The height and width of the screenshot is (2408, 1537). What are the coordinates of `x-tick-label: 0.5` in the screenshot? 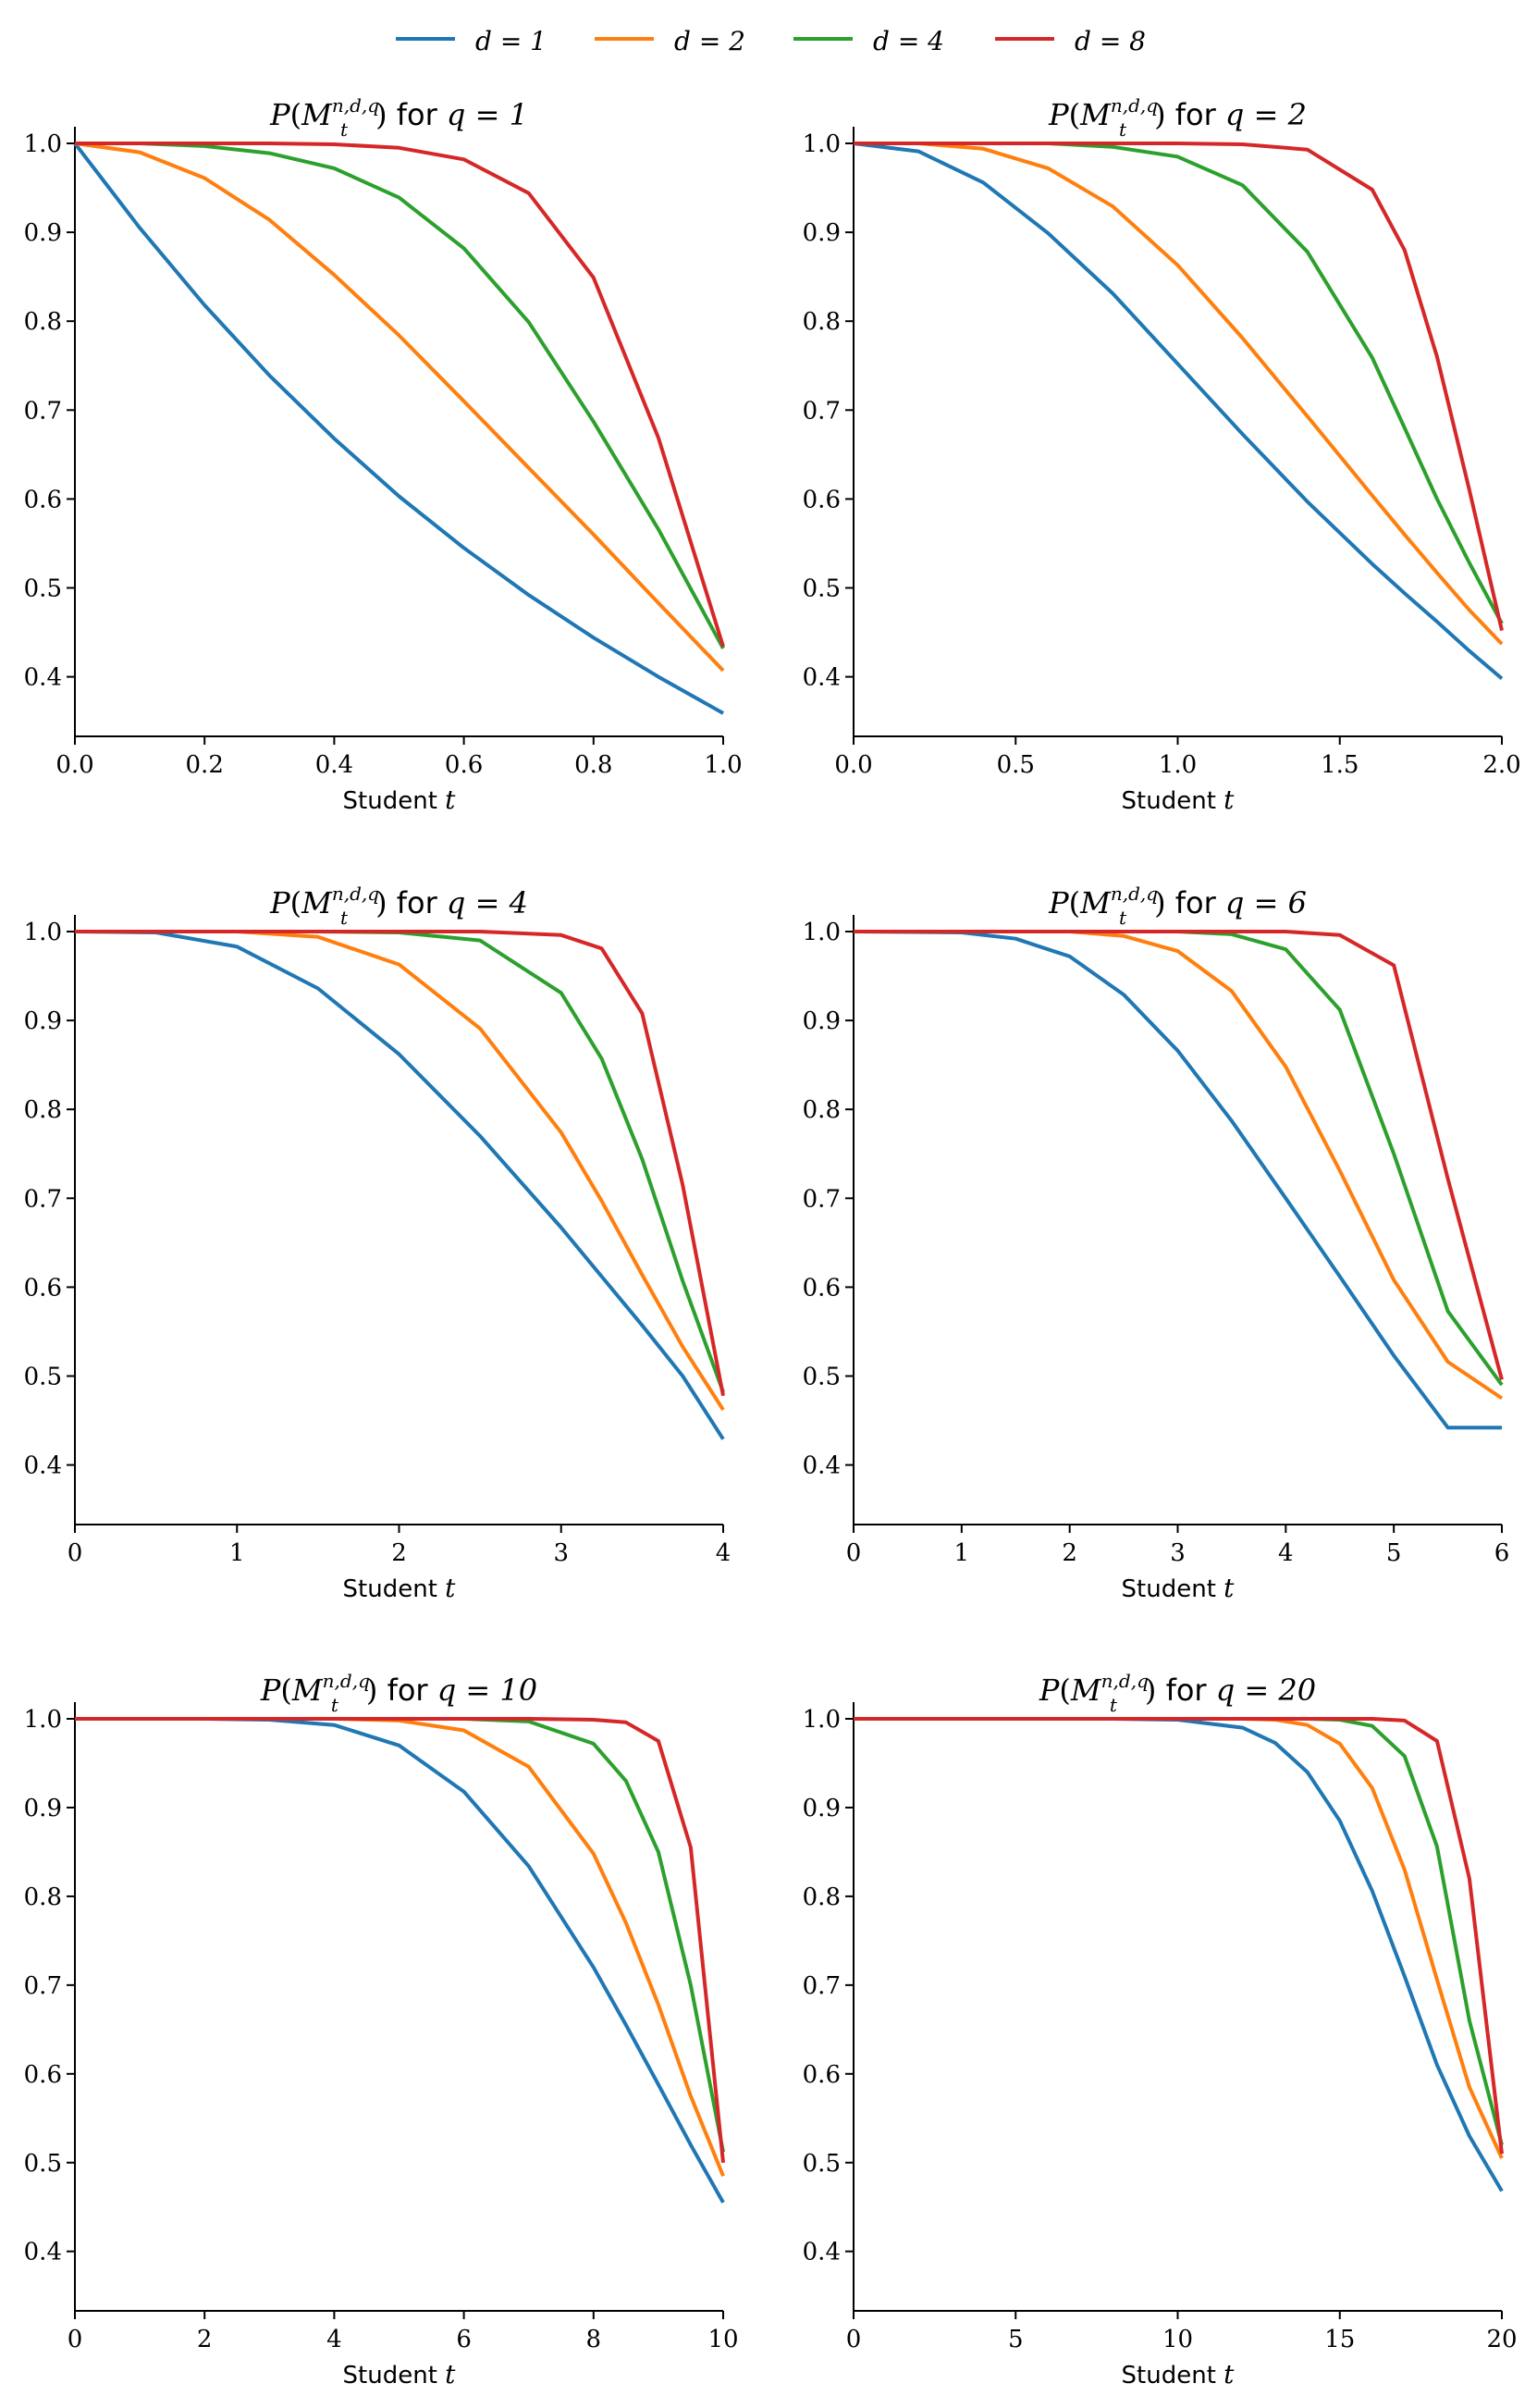 It's located at (1016, 765).